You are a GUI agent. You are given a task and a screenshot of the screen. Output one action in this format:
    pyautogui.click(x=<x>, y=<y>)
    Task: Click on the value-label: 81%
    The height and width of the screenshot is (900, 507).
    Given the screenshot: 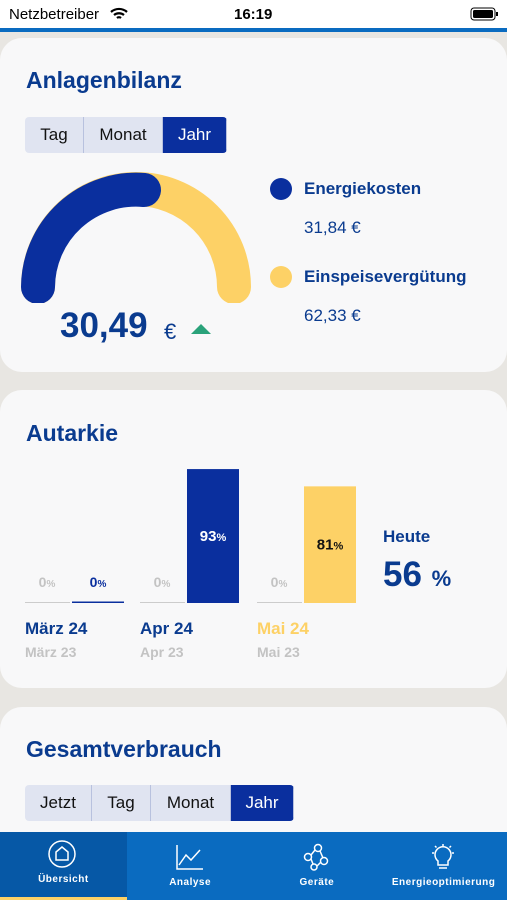 What is the action you would take?
    pyautogui.click(x=330, y=545)
    